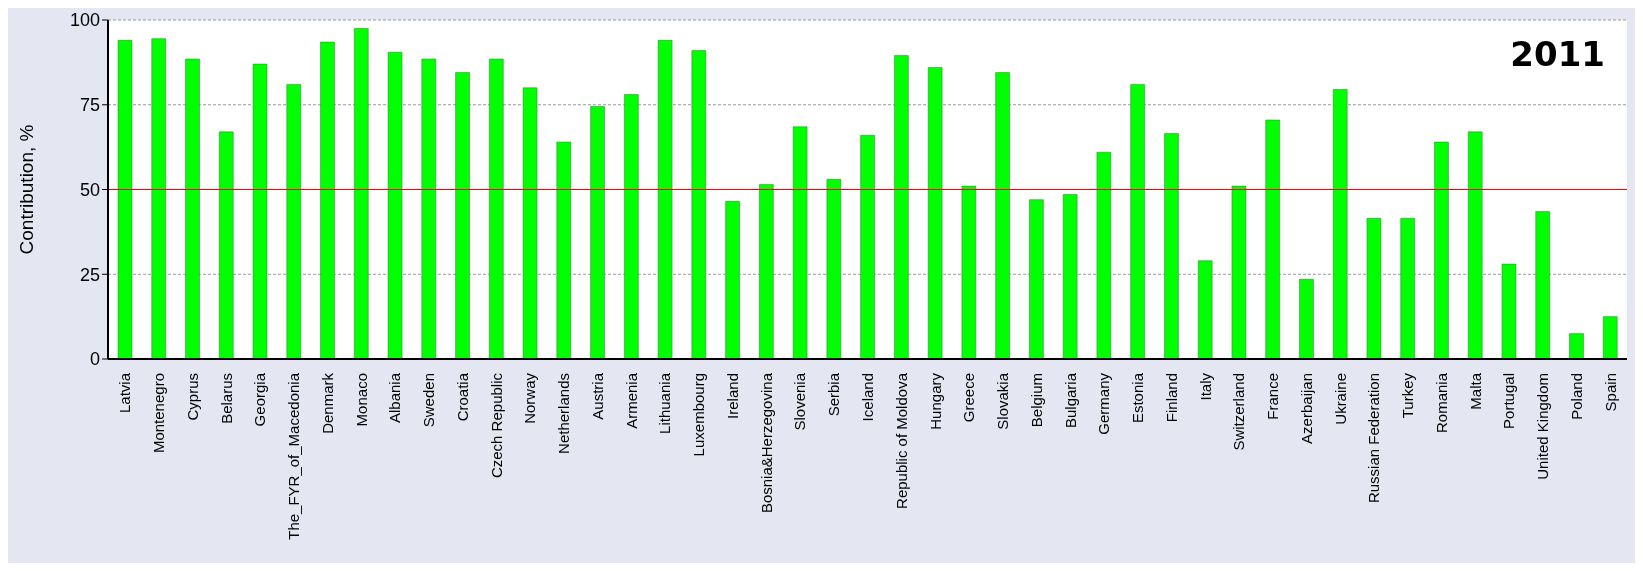  What do you see at coordinates (699, 415) in the screenshot?
I see `x-tick-label: Luxembourg` at bounding box center [699, 415].